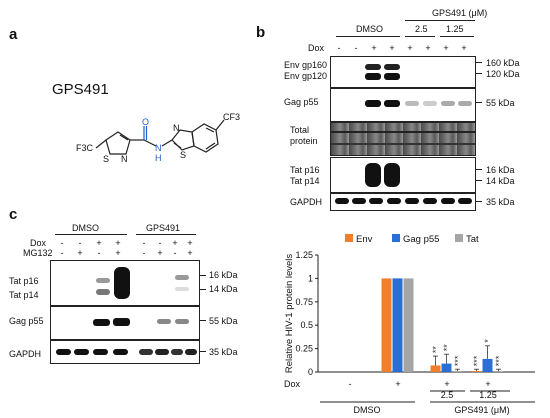 The height and width of the screenshot is (418, 550). Describe the element at coordinates (176, 128) in the screenshot. I see `atom-n-right: N` at that location.